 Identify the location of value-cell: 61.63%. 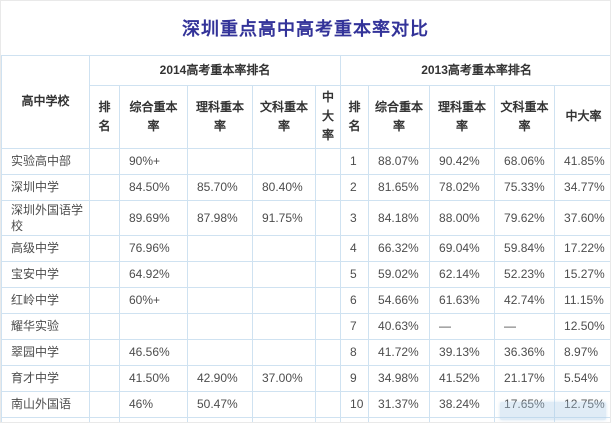
(462, 300).